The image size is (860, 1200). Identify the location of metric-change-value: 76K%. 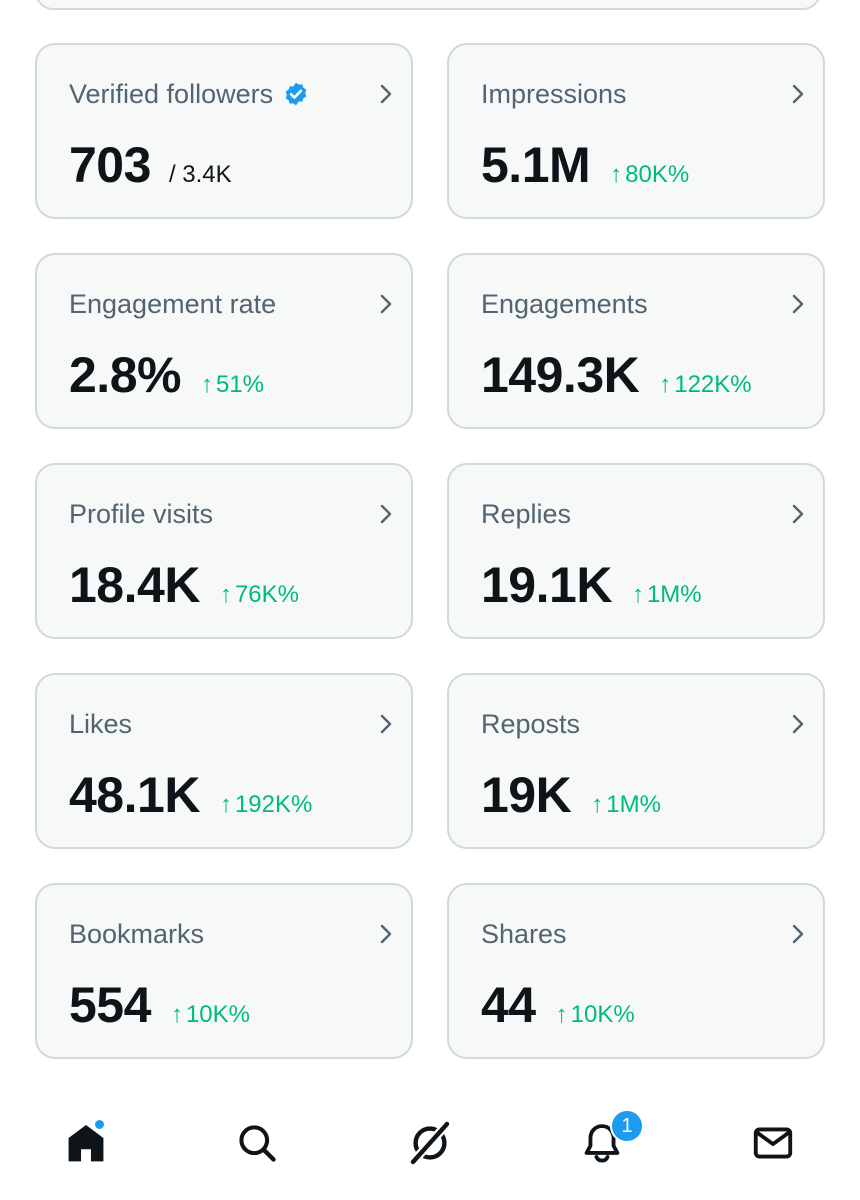
(266, 594).